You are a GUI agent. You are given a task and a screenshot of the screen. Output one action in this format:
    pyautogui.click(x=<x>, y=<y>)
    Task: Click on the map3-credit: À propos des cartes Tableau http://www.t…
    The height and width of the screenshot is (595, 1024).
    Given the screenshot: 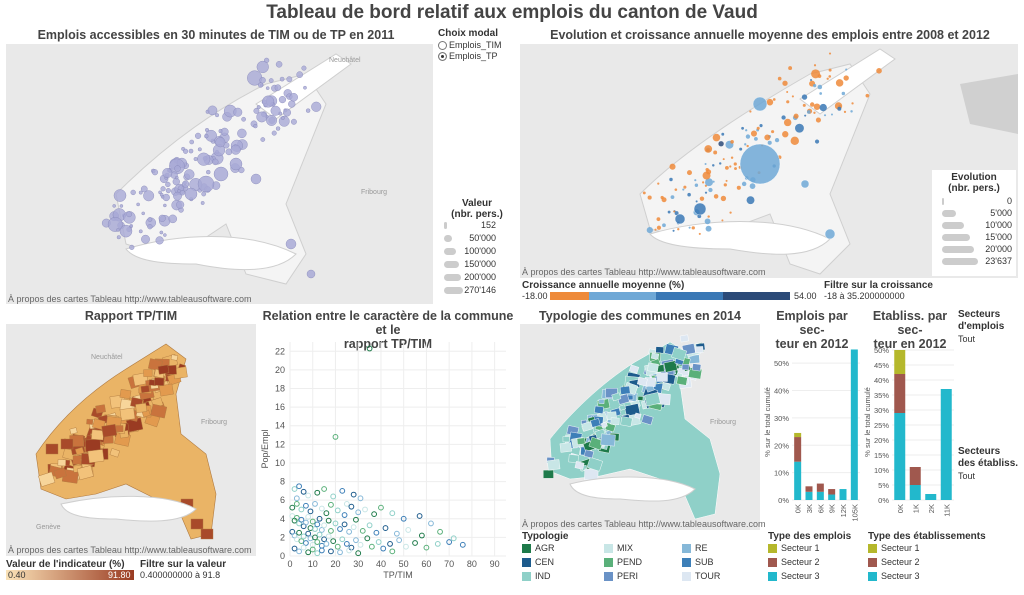 What is the action you would take?
    pyautogui.click(x=130, y=550)
    